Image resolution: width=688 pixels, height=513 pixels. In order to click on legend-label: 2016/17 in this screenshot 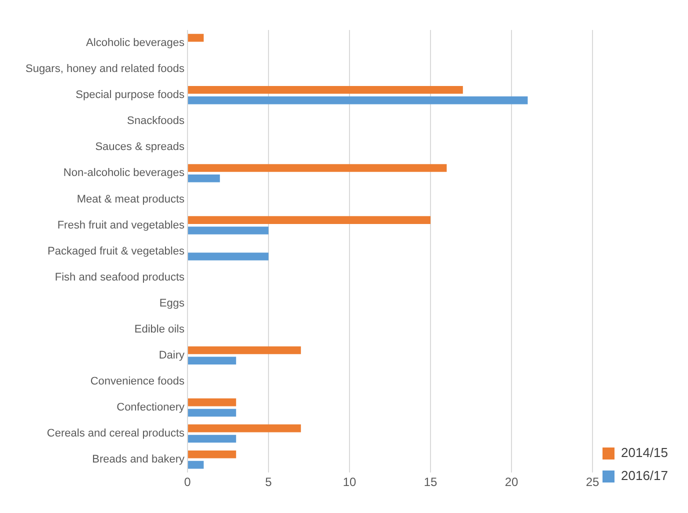, I will do `click(644, 476)`.